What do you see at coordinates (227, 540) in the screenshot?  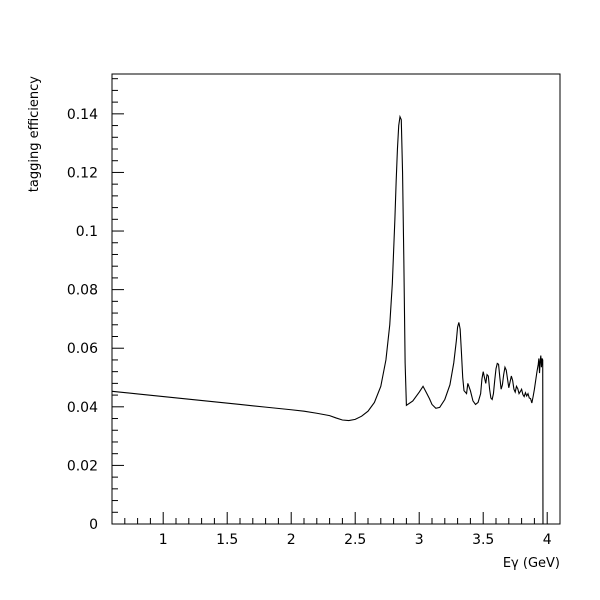 I see `x-tick-label: 1.5` at bounding box center [227, 540].